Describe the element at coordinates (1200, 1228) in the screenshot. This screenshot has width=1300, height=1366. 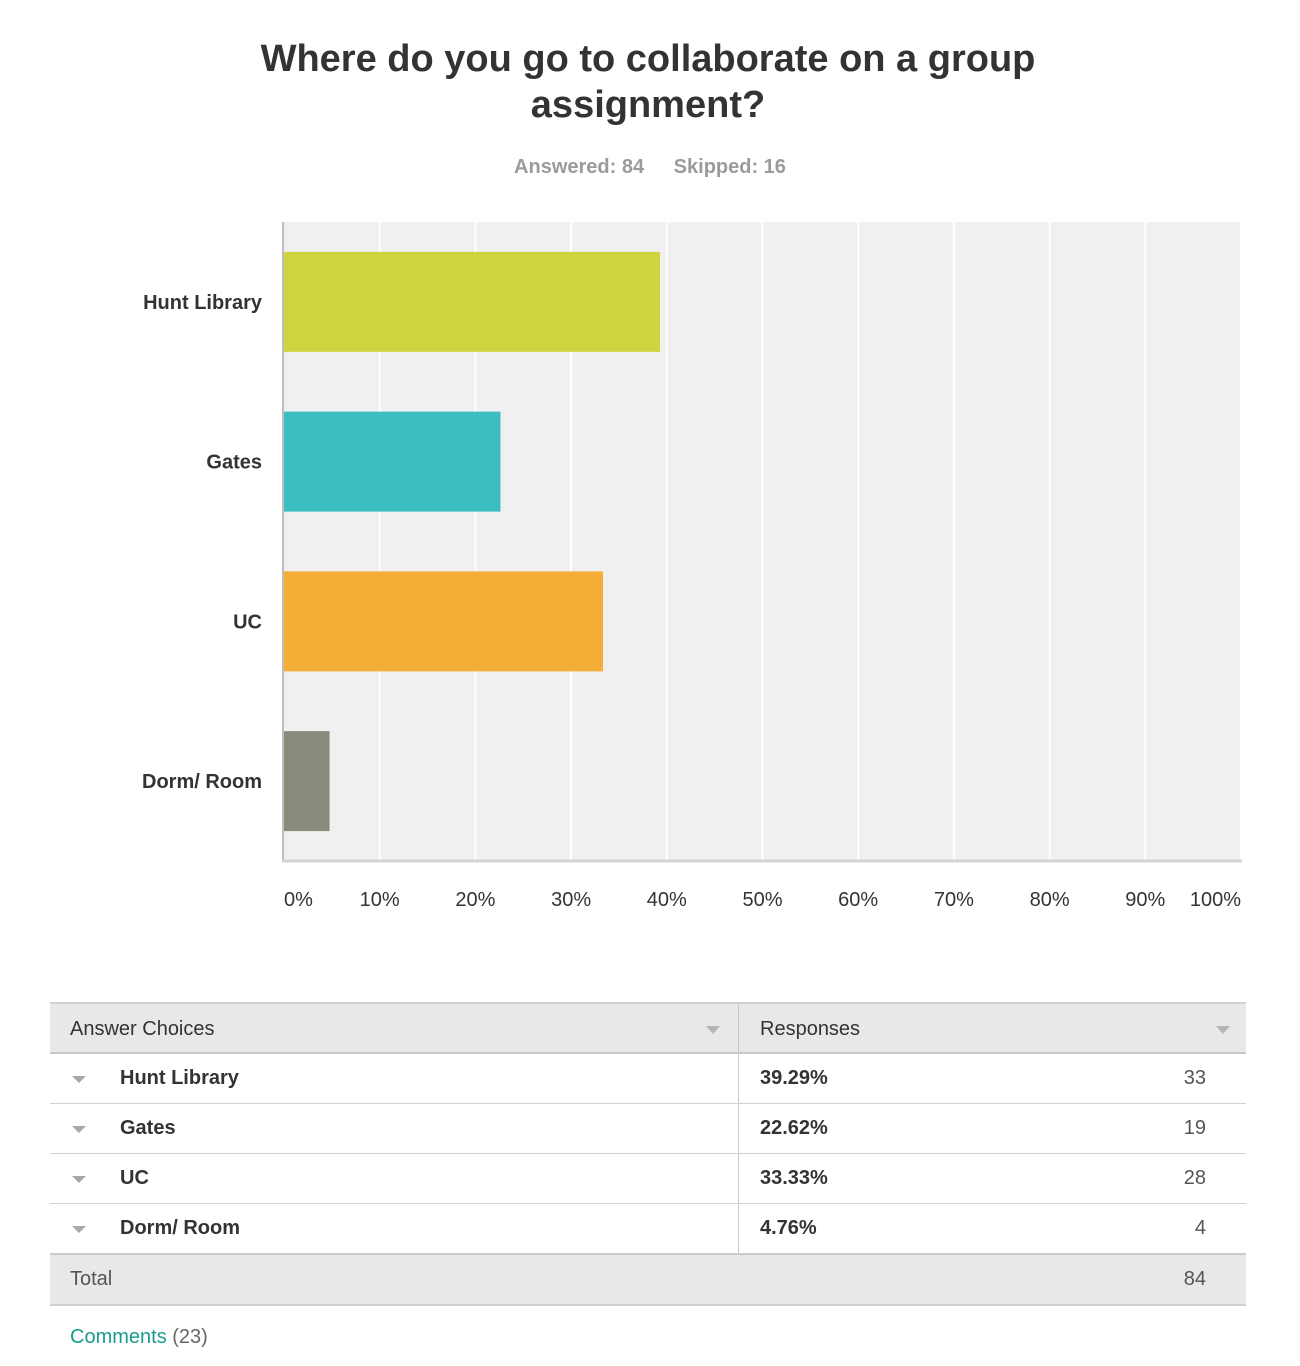
I see `choice-count: 4` at that location.